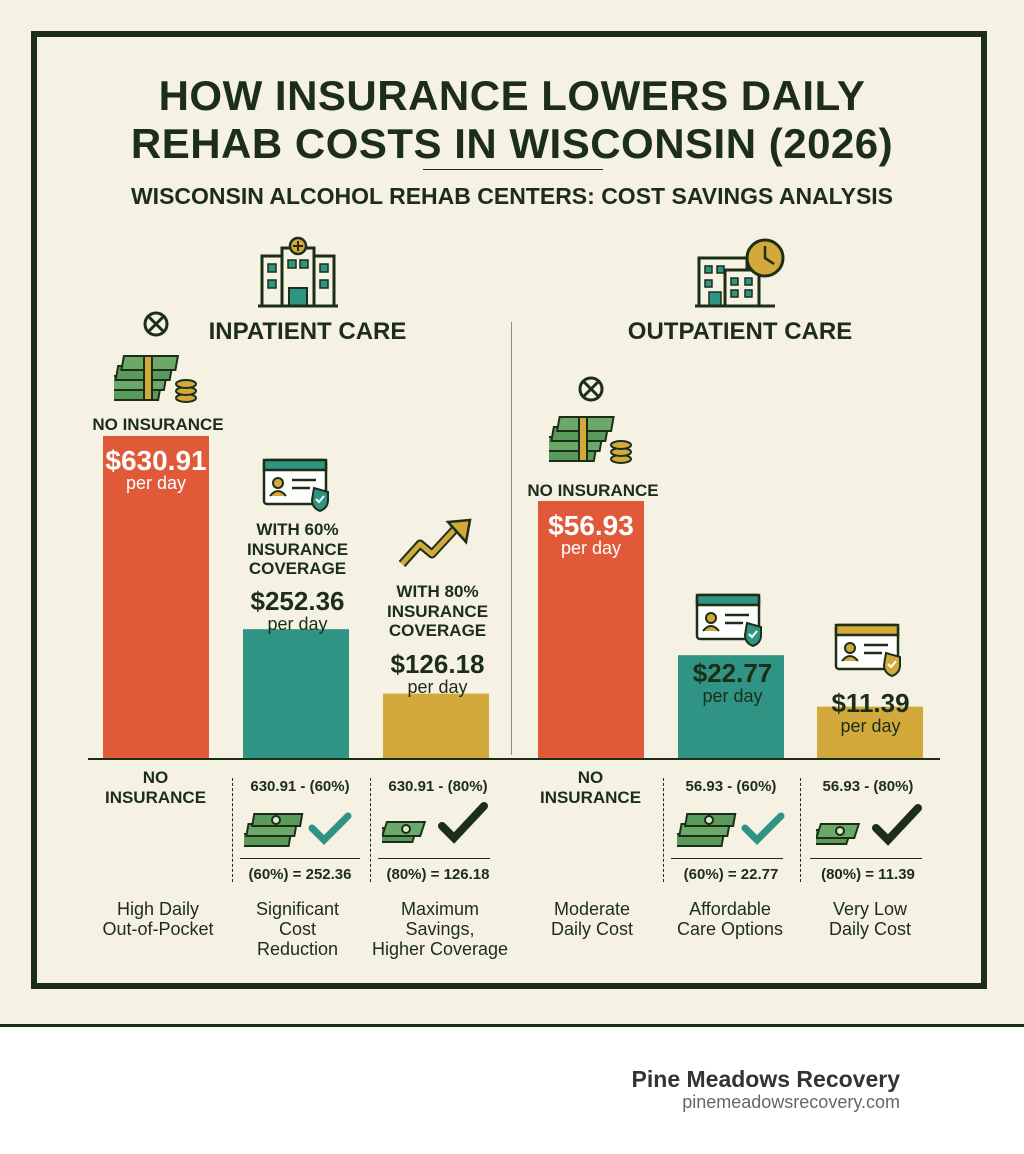 The width and height of the screenshot is (1024, 1154). What do you see at coordinates (297, 624) in the screenshot?
I see `in-60-unit: per day` at bounding box center [297, 624].